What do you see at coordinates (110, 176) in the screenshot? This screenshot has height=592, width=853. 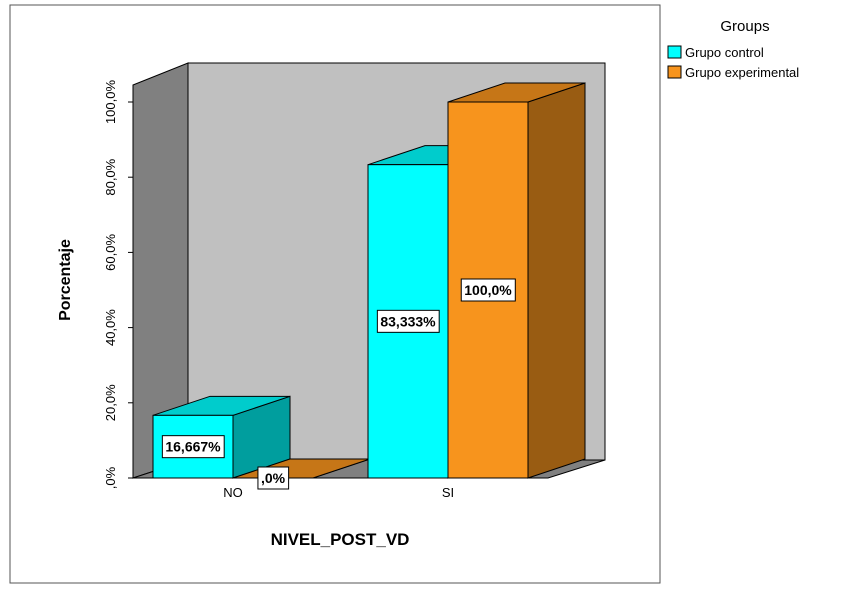 I see `y-tick-label: 80,0%` at bounding box center [110, 176].